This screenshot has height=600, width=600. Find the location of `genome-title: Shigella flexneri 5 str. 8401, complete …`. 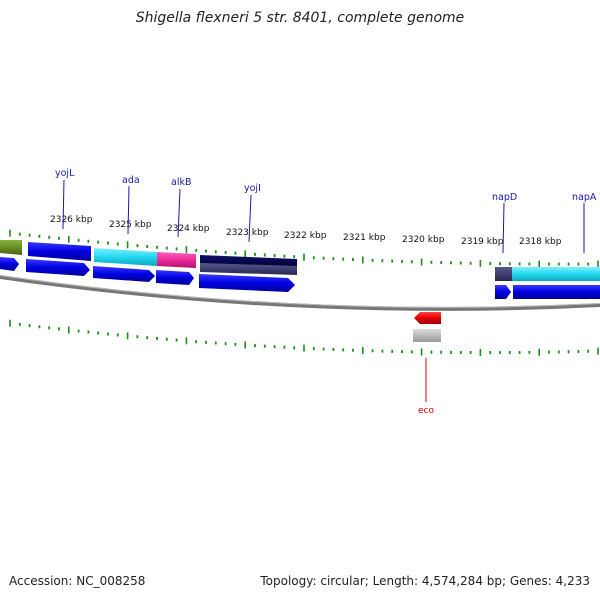

genome-title: Shigella flexneri 5 str. 8401, complete … is located at coordinates (300, 18).